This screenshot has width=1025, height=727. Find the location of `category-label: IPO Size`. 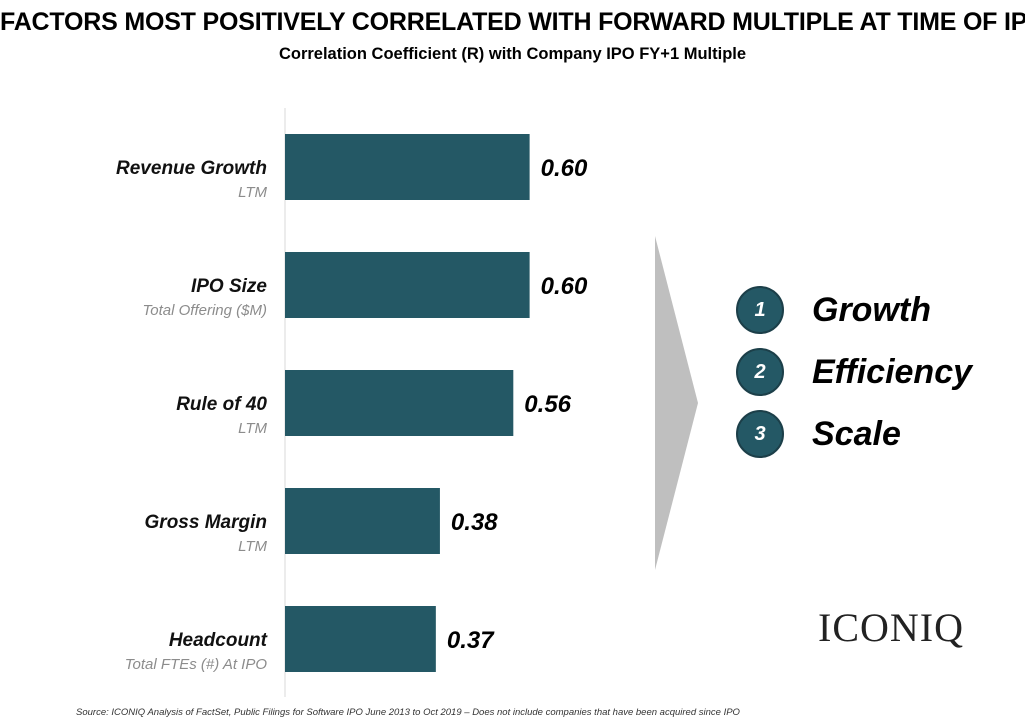

category-label: IPO Size is located at coordinates (229, 286).